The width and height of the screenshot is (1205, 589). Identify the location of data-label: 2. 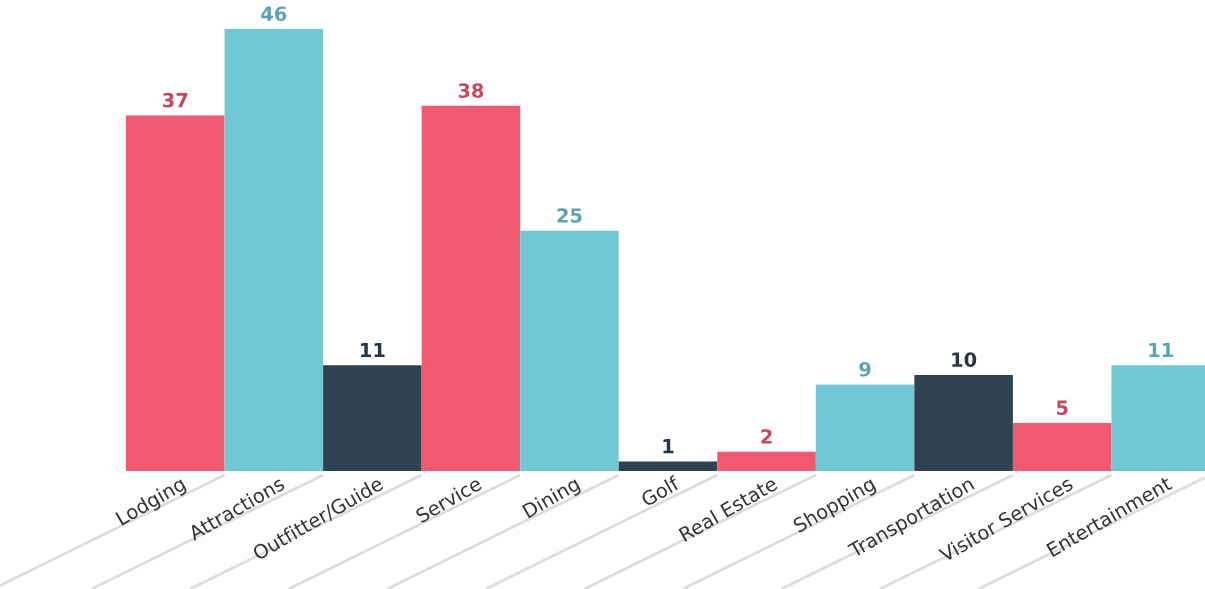
(766, 436).